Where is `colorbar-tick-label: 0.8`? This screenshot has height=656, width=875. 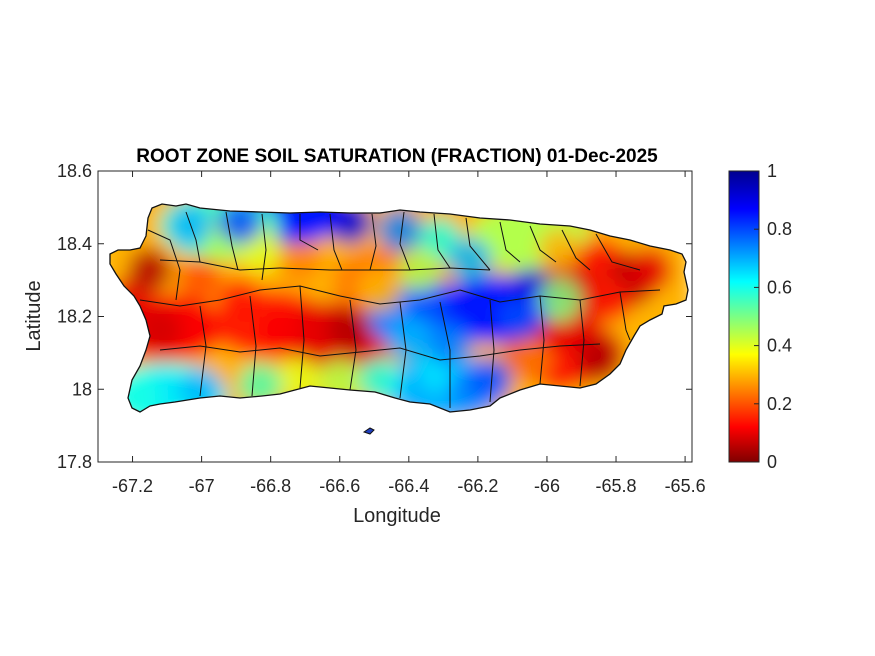 colorbar-tick-label: 0.8 is located at coordinates (779, 229).